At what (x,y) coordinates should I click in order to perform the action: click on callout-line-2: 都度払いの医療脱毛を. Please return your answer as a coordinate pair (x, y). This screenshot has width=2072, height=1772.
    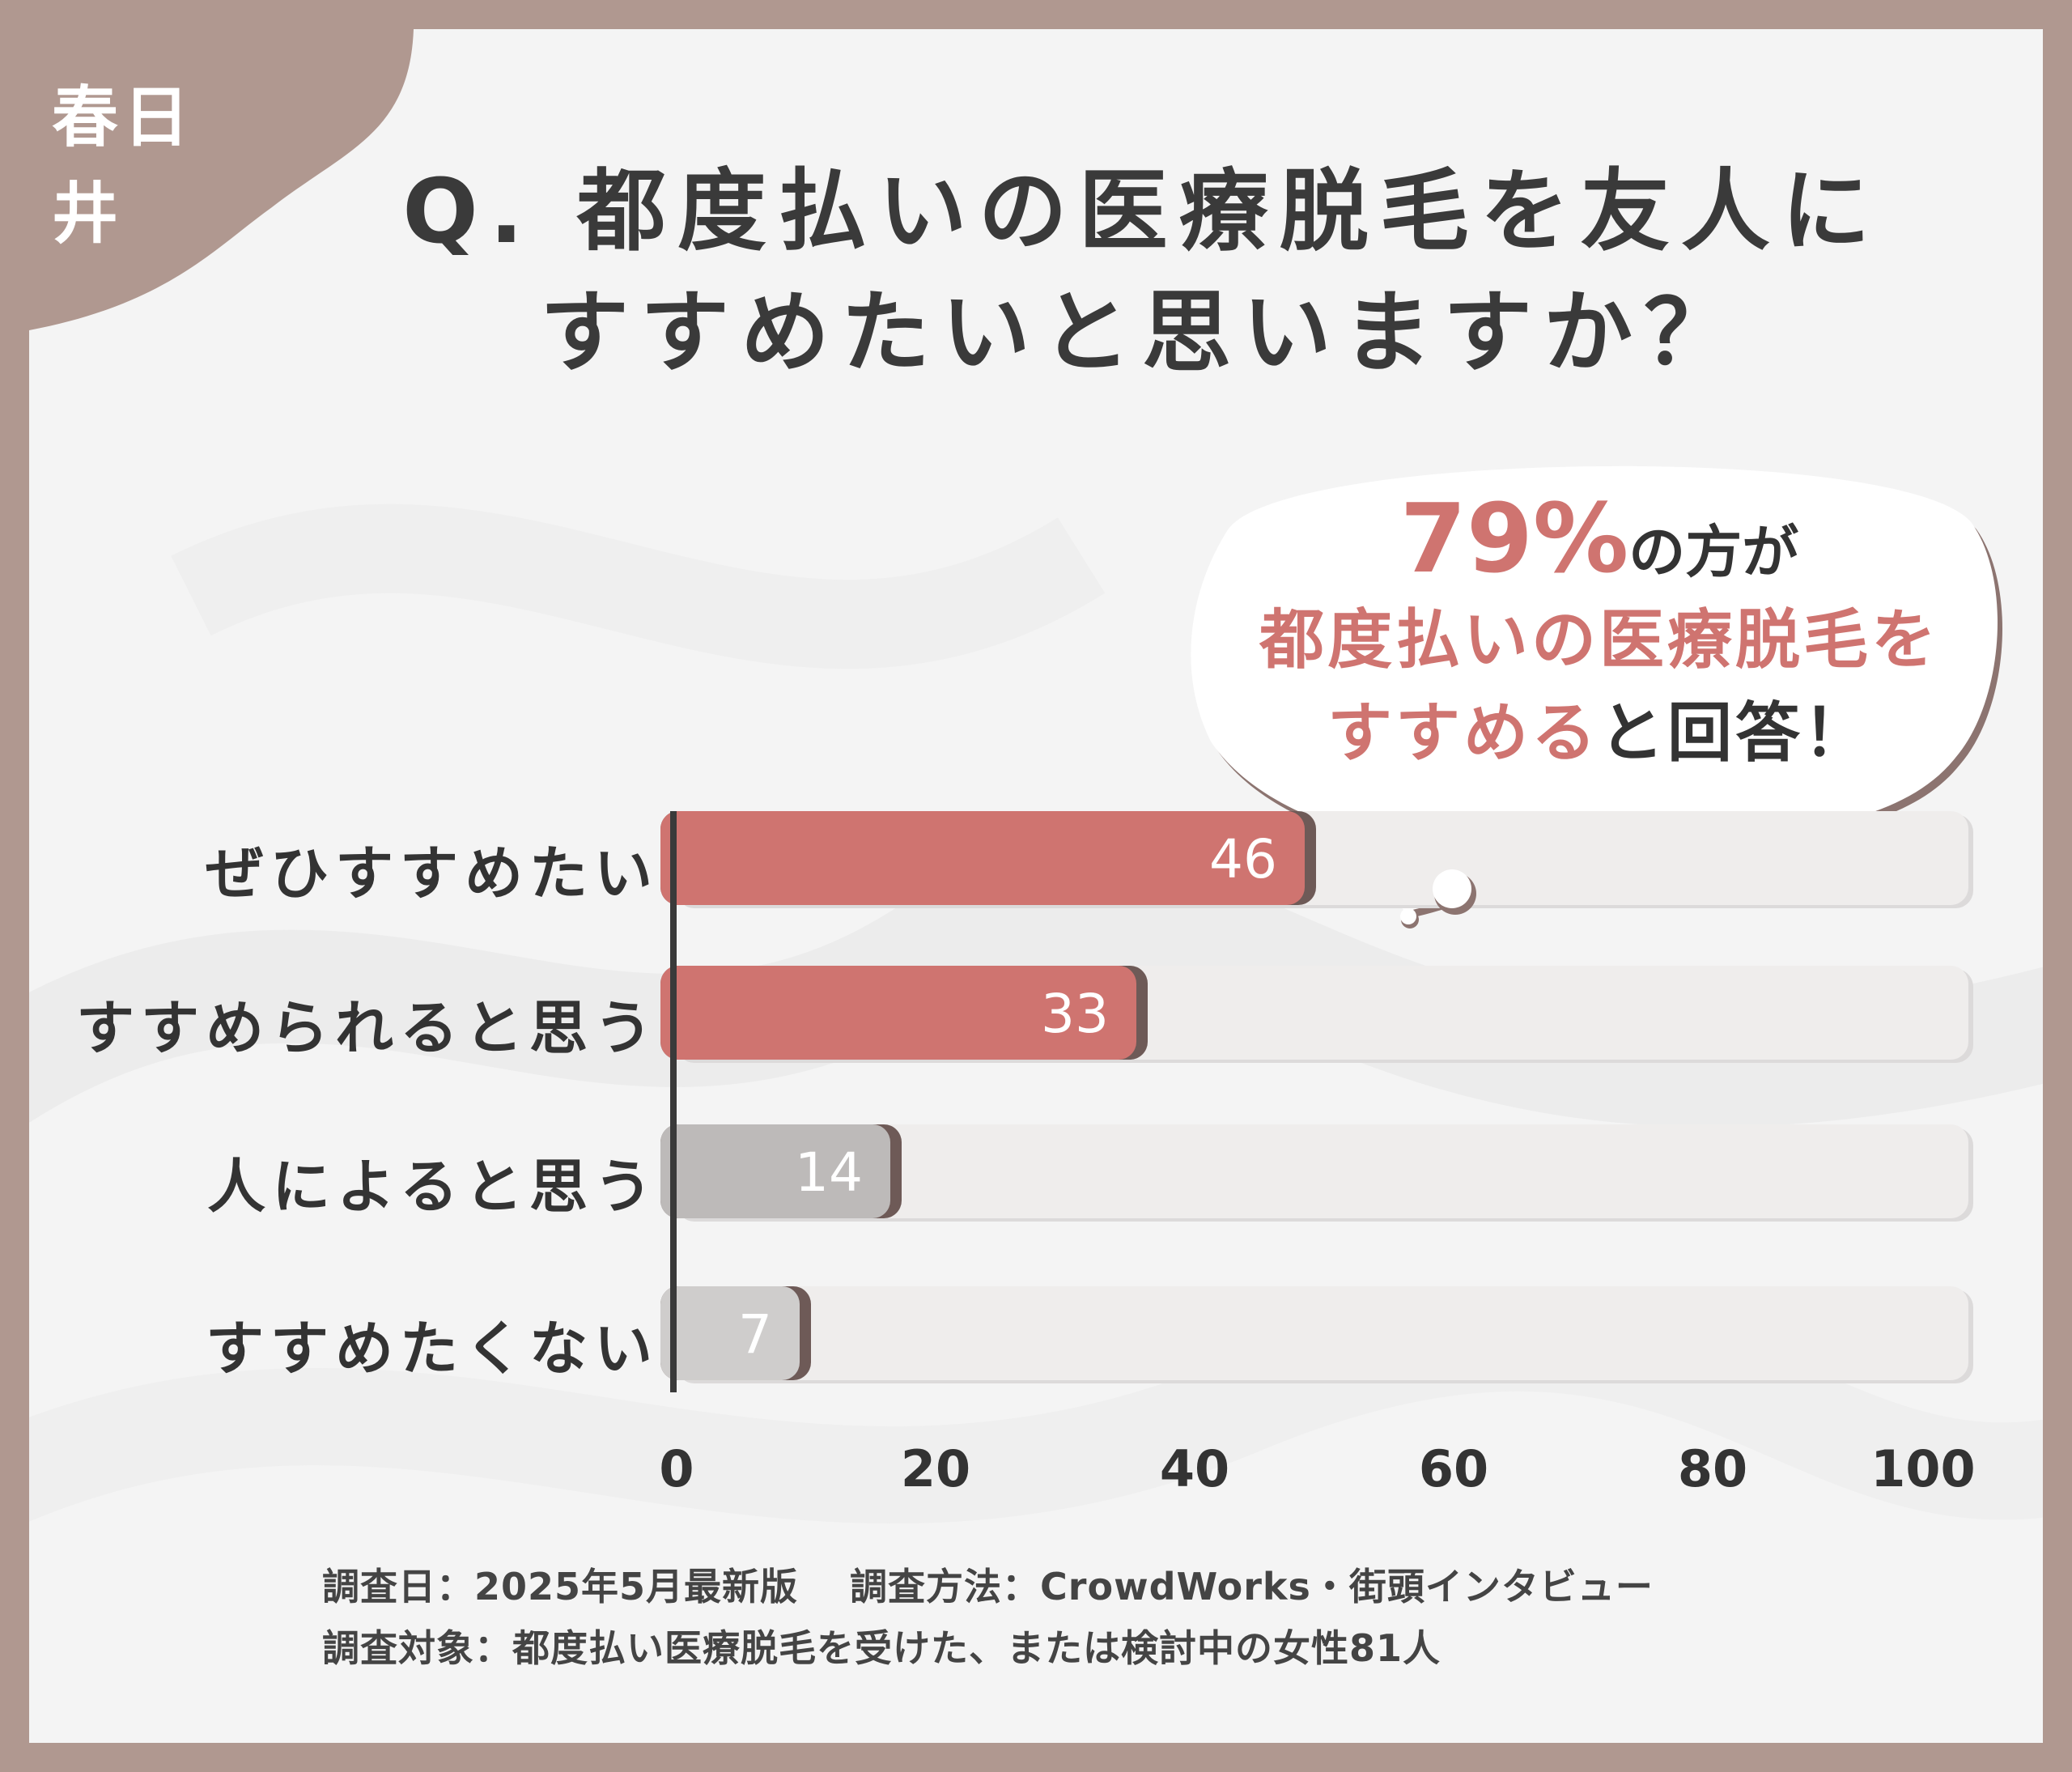
    Looking at the image, I should click on (1599, 640).